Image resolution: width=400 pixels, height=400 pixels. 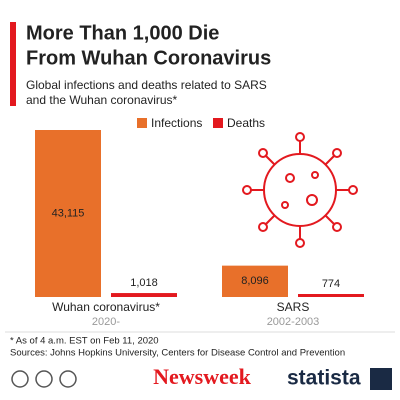 What do you see at coordinates (293, 307) in the screenshot?
I see `x-tick-label: SARS` at bounding box center [293, 307].